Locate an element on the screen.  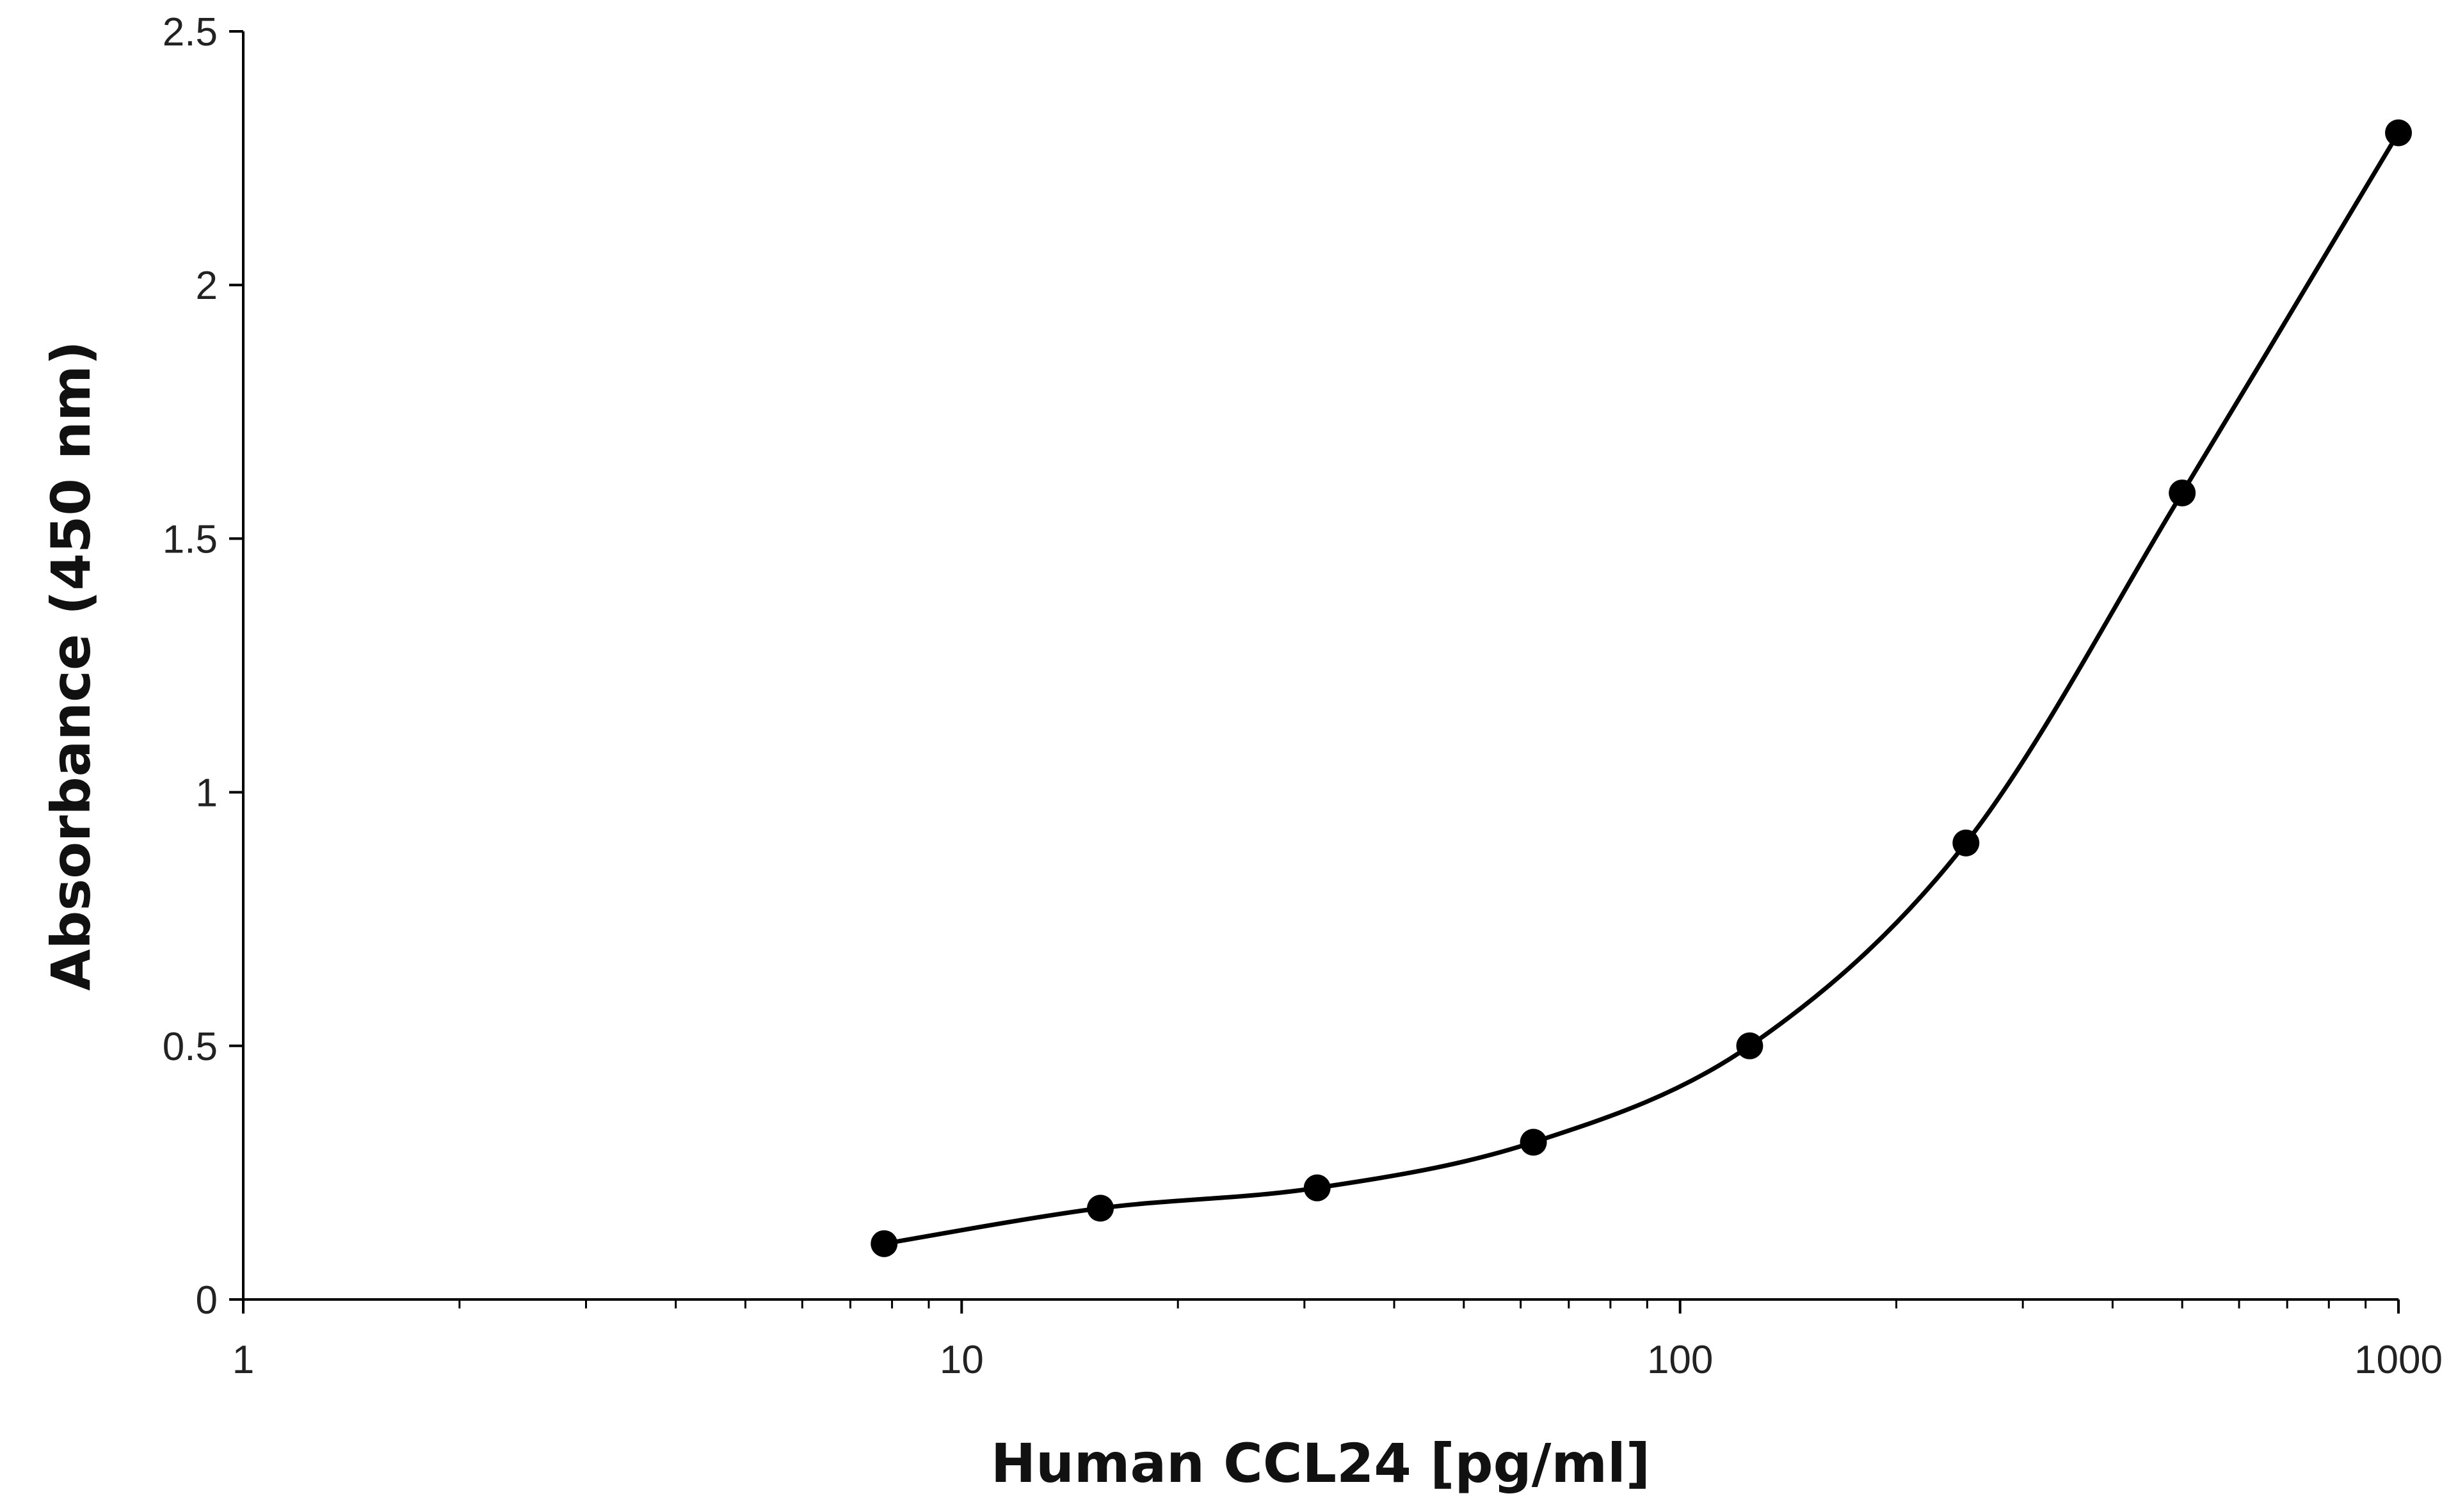
x-axis-title: Human CCL24 [pg/ml] is located at coordinates (1320, 1463).